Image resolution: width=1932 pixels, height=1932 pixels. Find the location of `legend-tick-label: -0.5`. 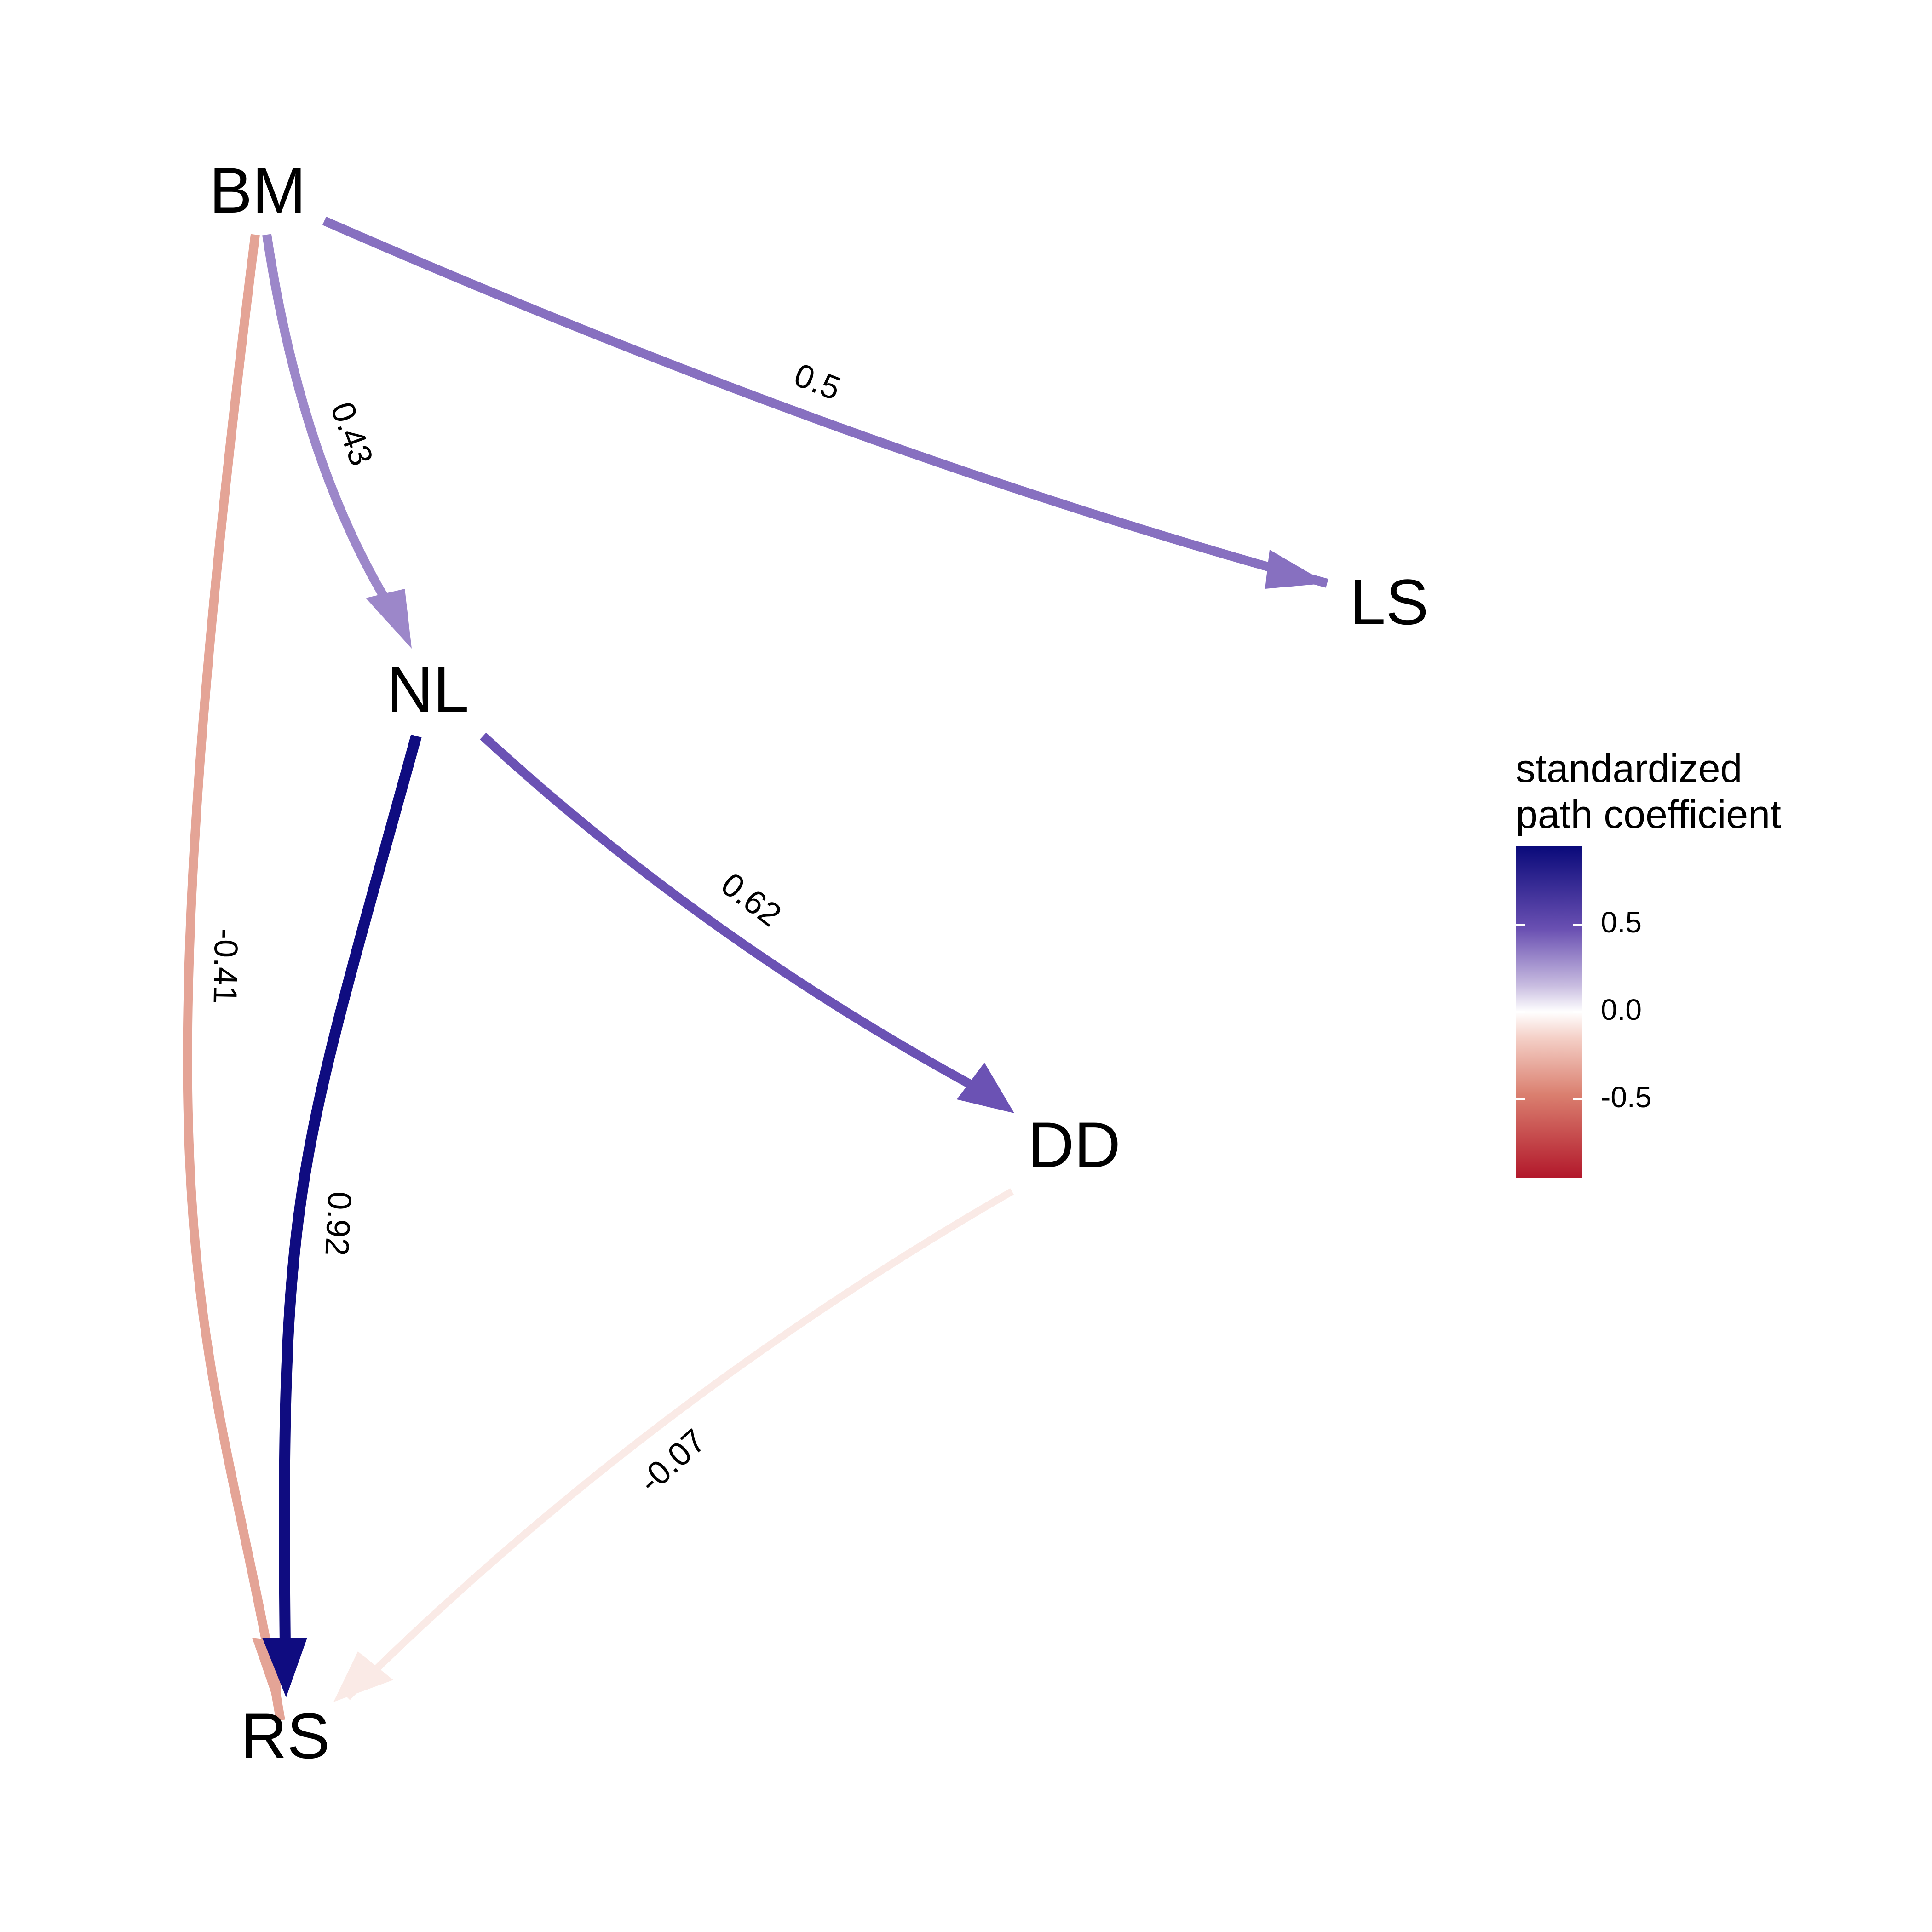

legend-tick-label: -0.5 is located at coordinates (1626, 1097).